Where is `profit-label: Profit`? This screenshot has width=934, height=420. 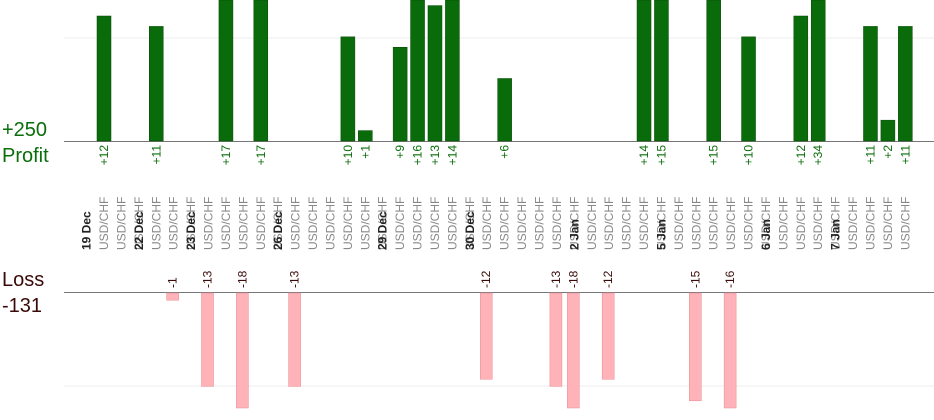 profit-label: Profit is located at coordinates (25, 156).